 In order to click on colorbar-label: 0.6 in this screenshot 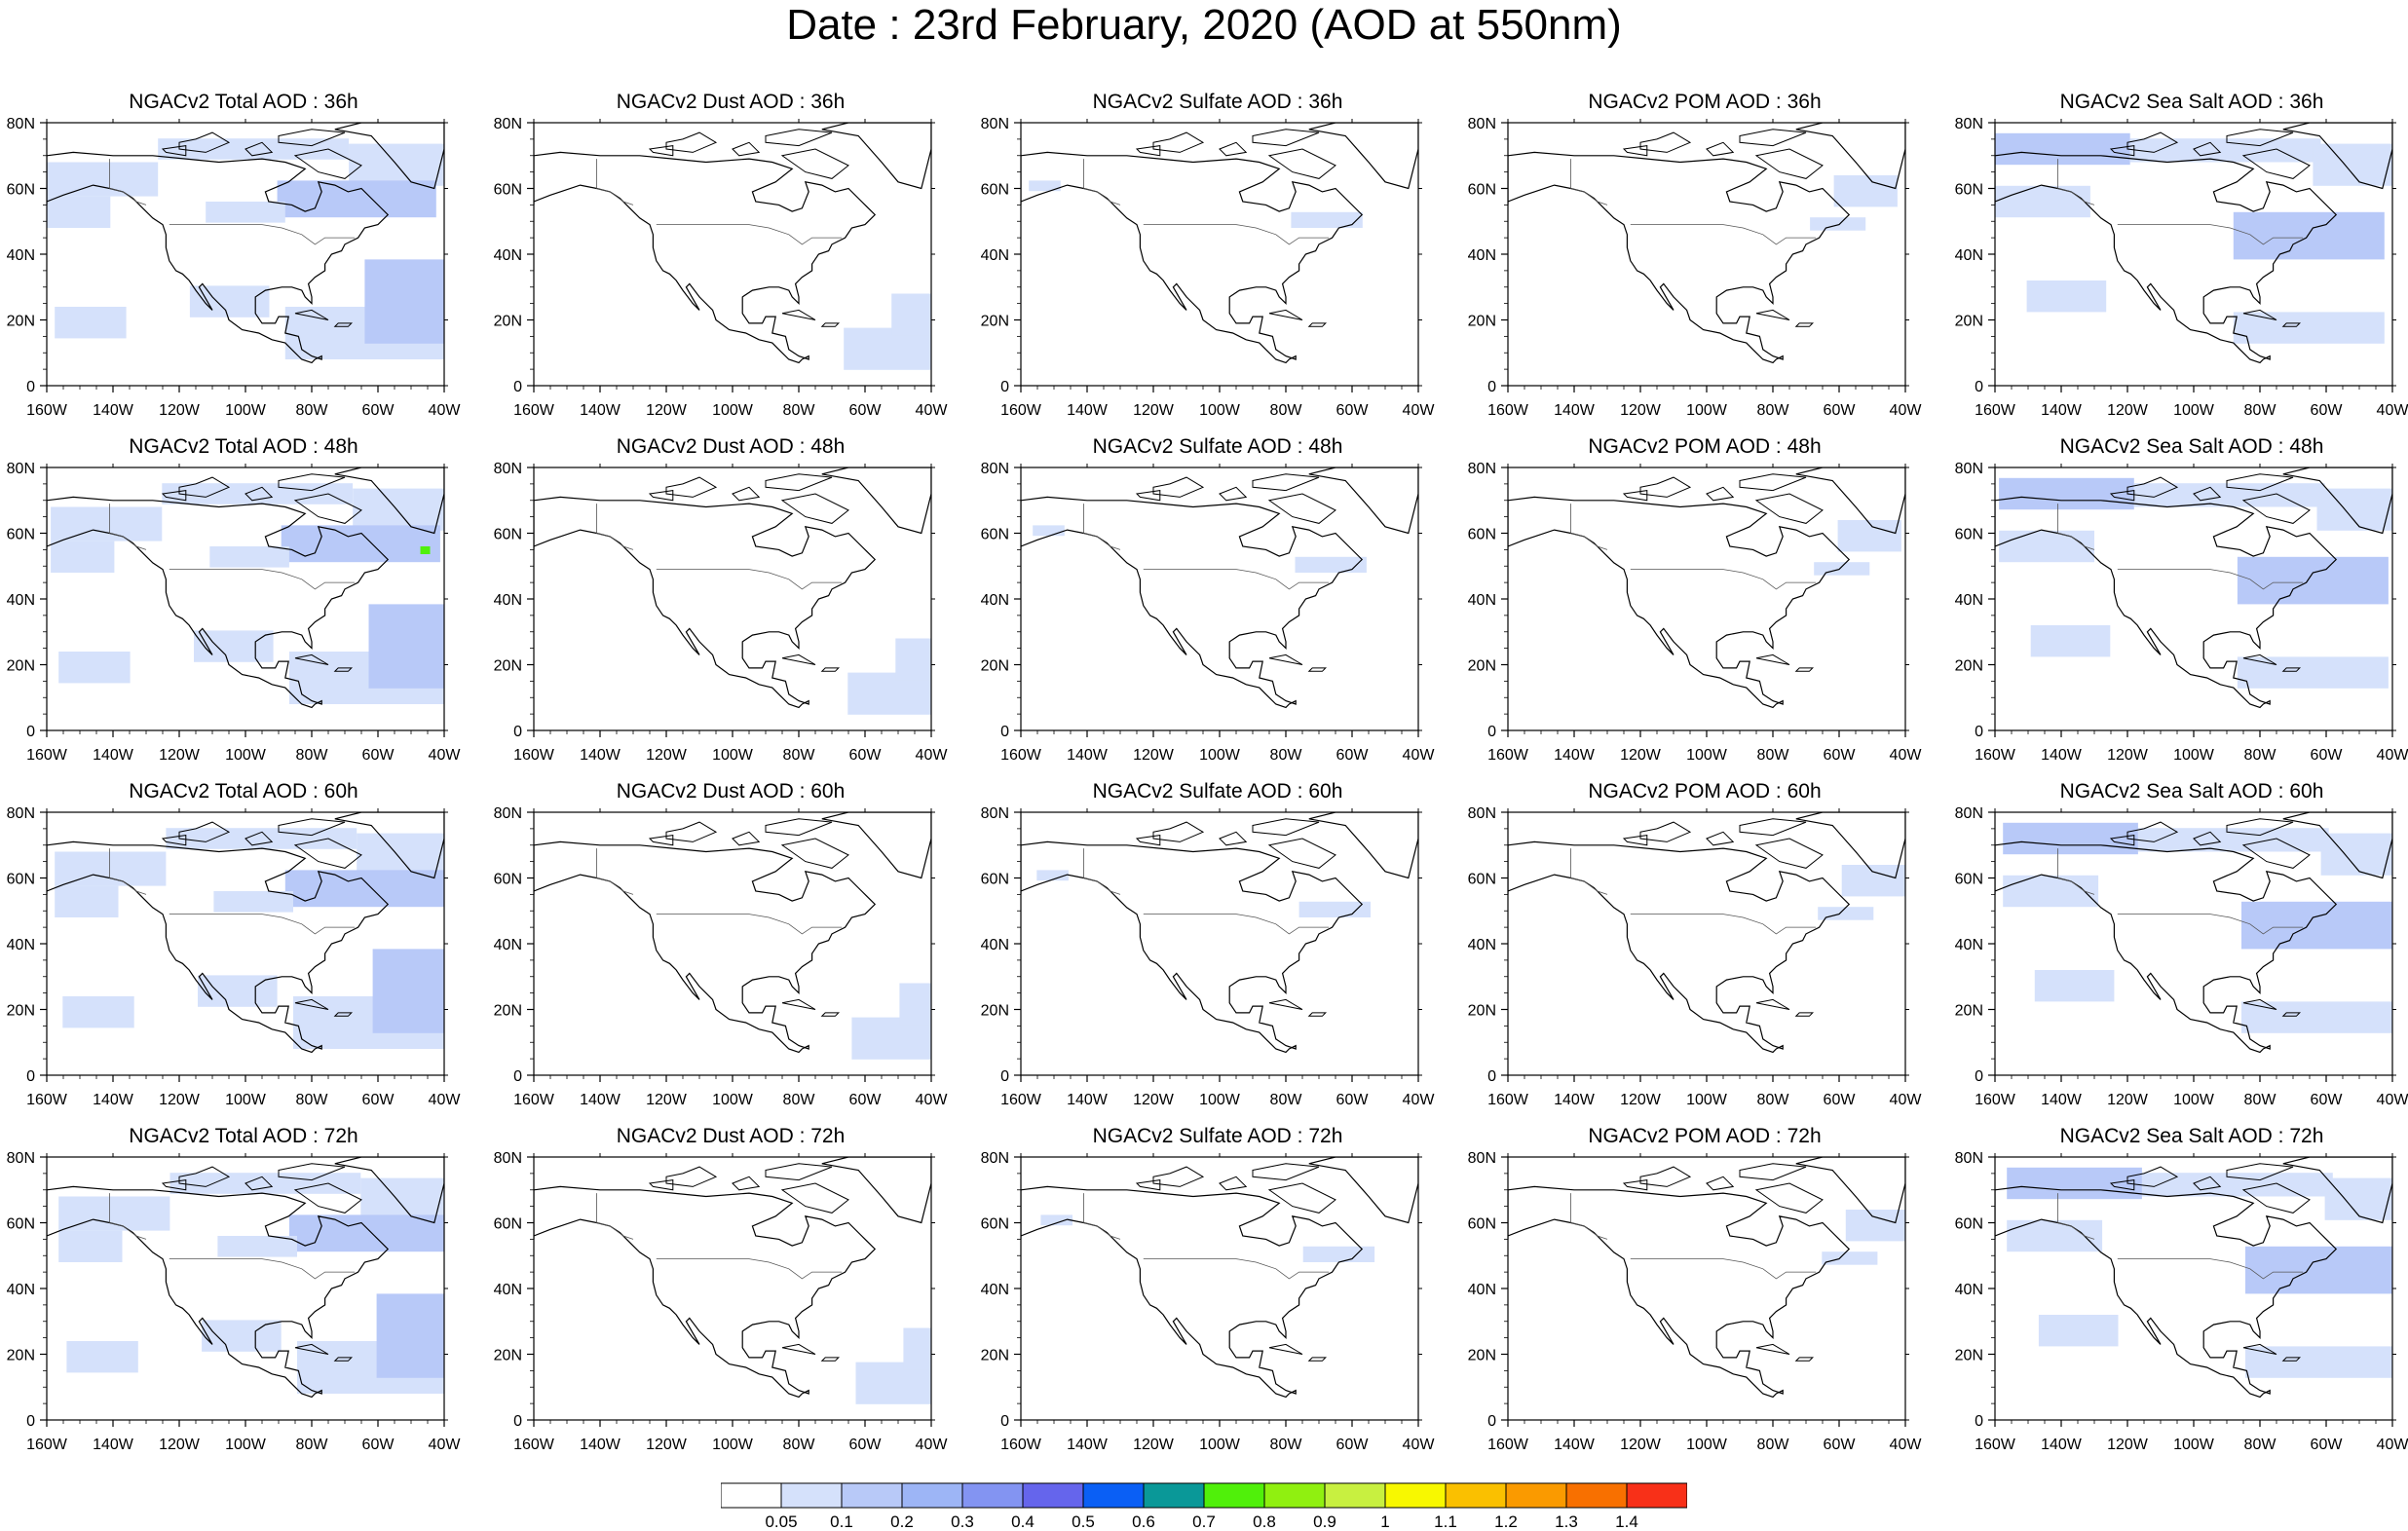, I will do `click(1143, 1520)`.